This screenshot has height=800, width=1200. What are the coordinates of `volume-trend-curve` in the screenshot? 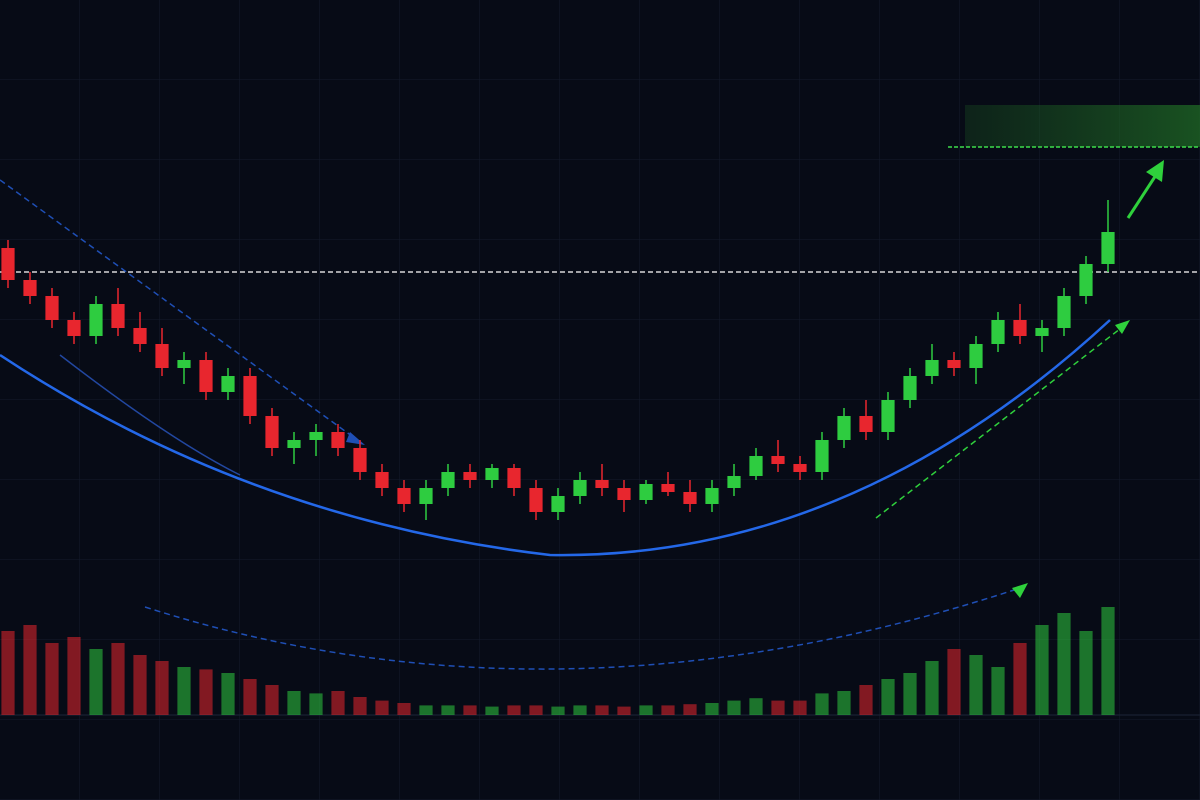 It's located at (582, 628).